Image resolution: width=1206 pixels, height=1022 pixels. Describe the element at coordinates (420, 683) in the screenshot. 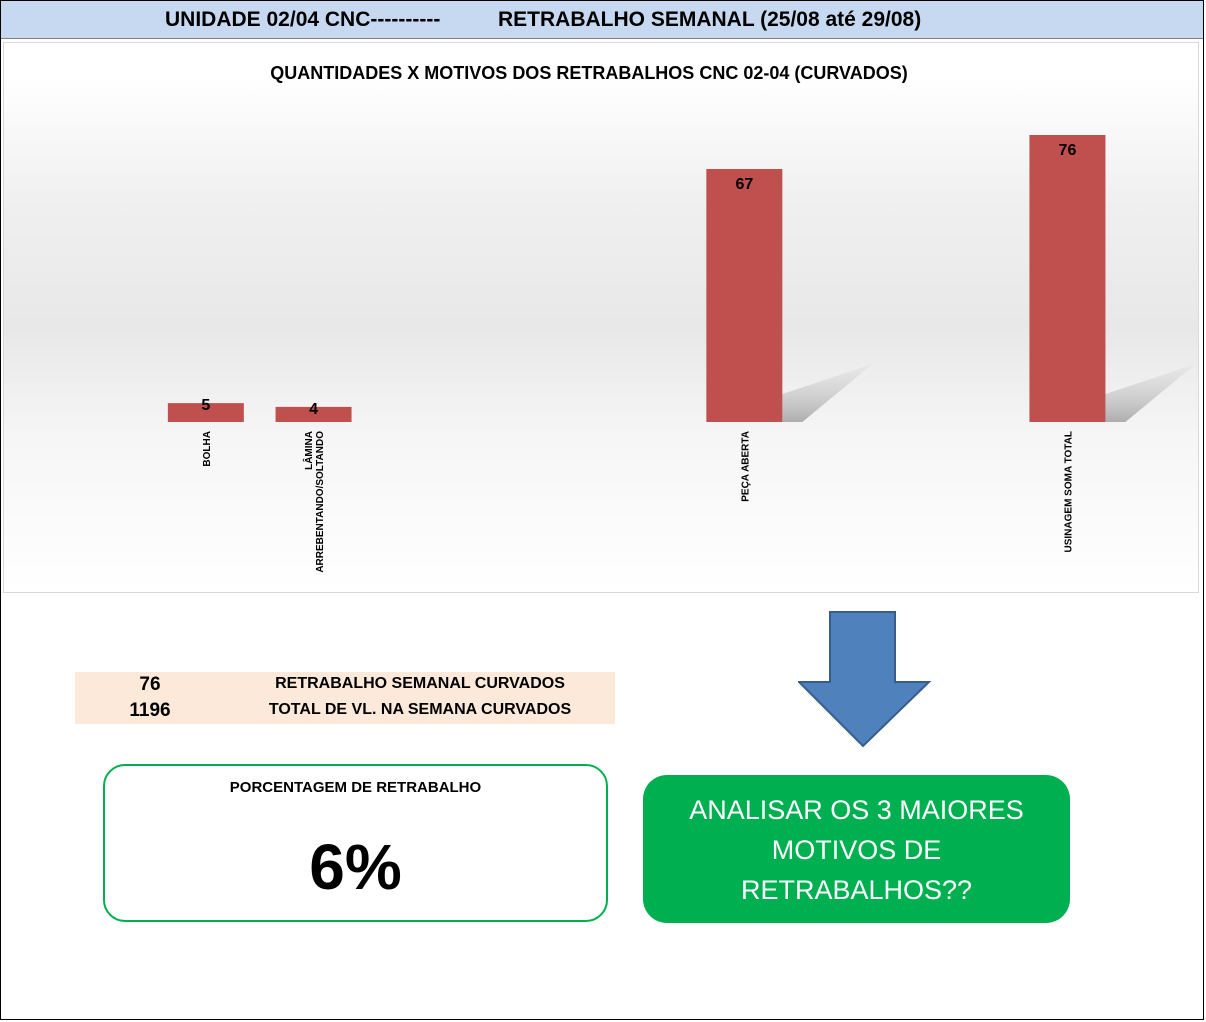

I see `summary-label: RETRABALHO SEMANAL CURVADOS` at that location.